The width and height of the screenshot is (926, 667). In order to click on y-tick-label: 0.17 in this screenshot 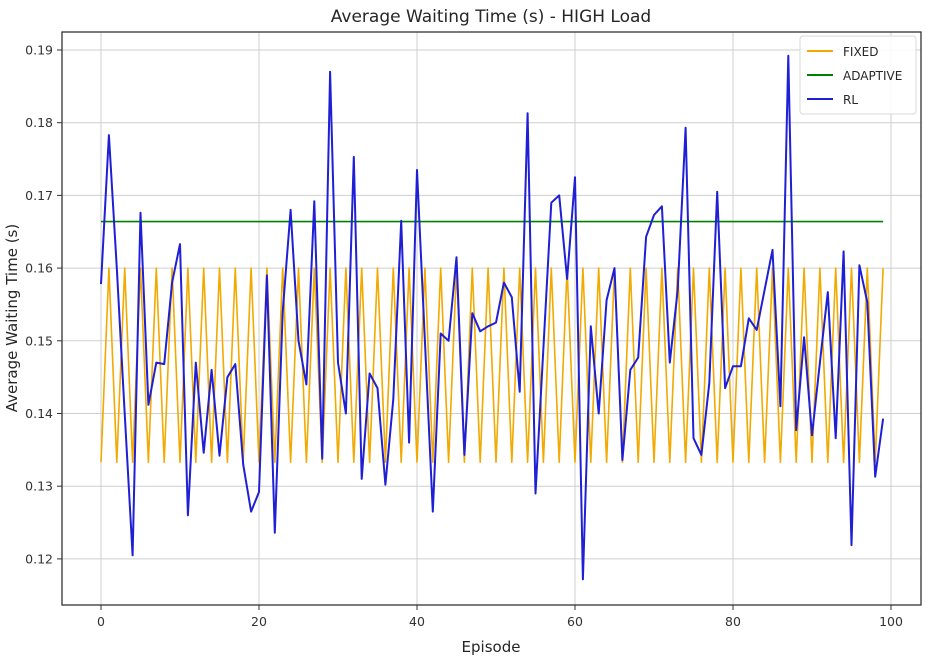, I will do `click(39, 195)`.